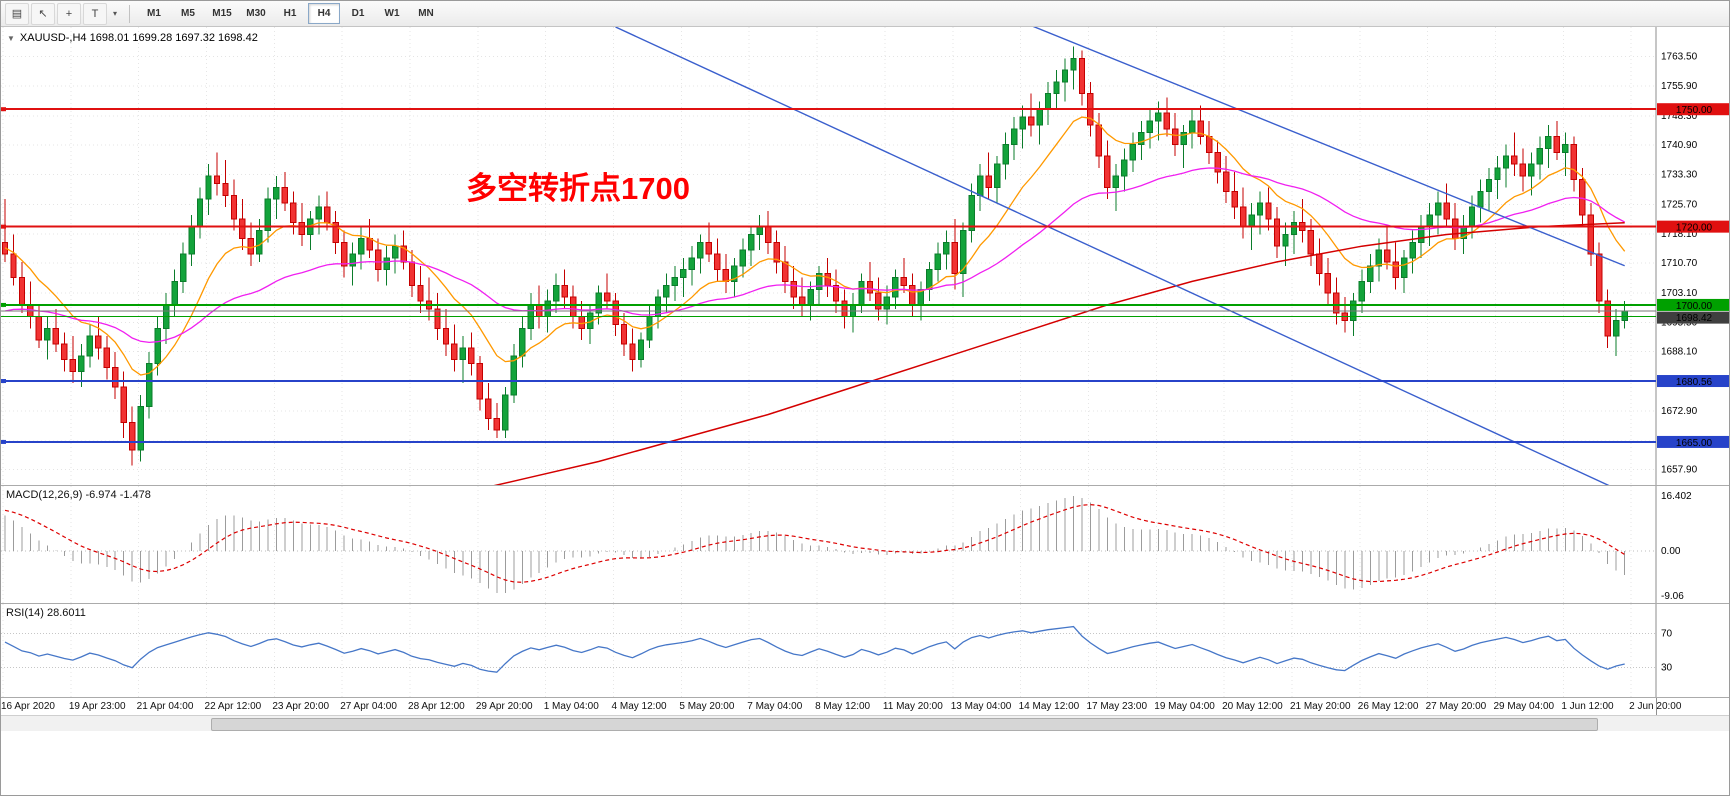  What do you see at coordinates (865, 14) in the screenshot?
I see `toolbar: ▤ ↖ + T ▾ M1 M5 M15 M30 H1 H4 D1 W1 MN` at bounding box center [865, 14].